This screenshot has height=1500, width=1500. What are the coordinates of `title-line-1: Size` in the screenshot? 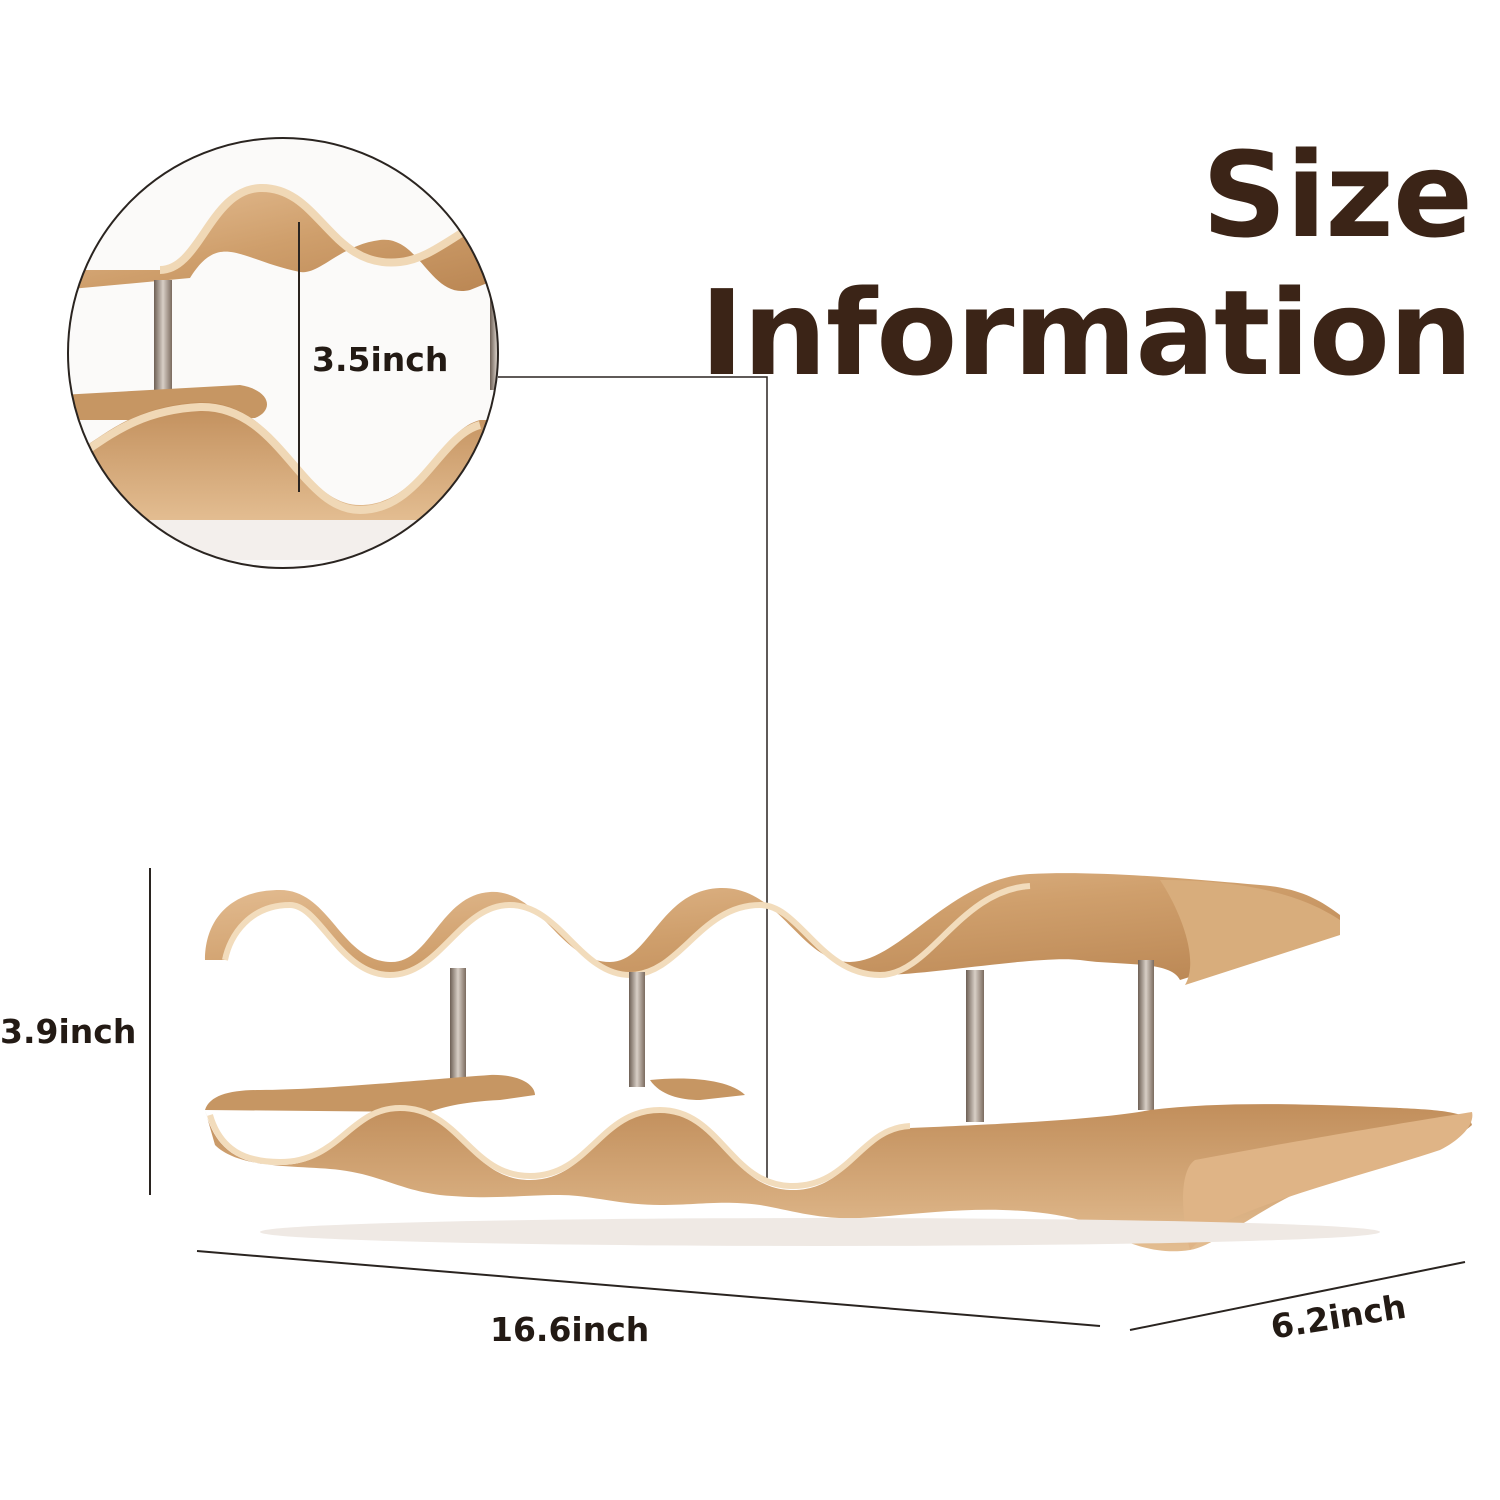 It's located at (1337, 195).